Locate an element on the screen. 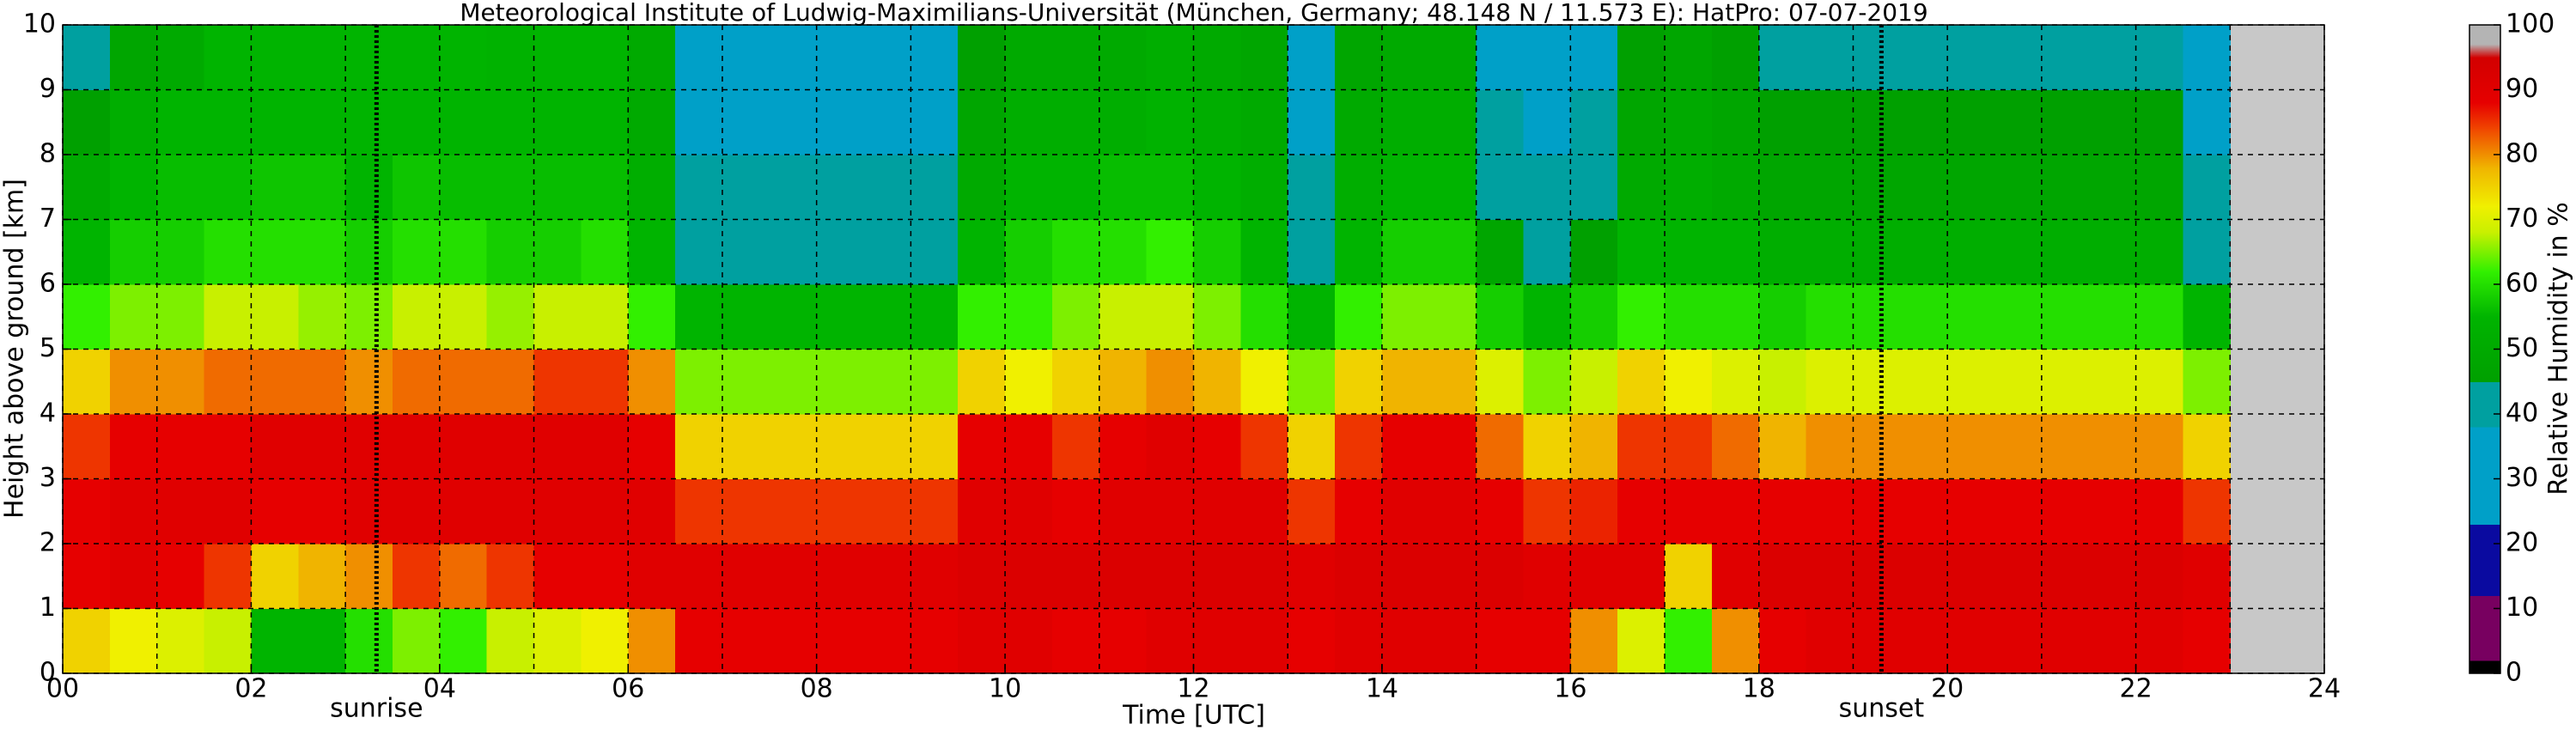 This screenshot has height=730, width=2576. x-tick-label: 10 is located at coordinates (1005, 689).